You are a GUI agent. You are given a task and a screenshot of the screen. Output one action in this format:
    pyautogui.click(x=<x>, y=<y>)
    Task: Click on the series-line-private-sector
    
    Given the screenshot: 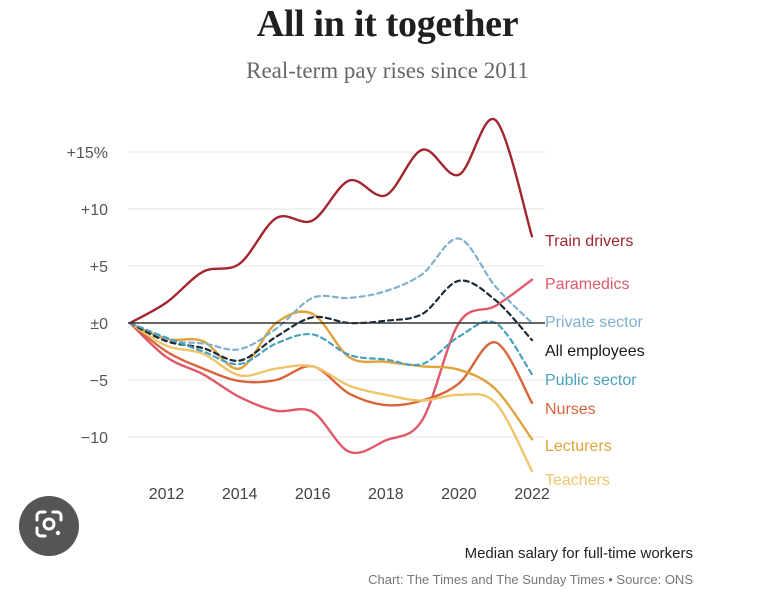 What is the action you would take?
    pyautogui.click(x=331, y=294)
    